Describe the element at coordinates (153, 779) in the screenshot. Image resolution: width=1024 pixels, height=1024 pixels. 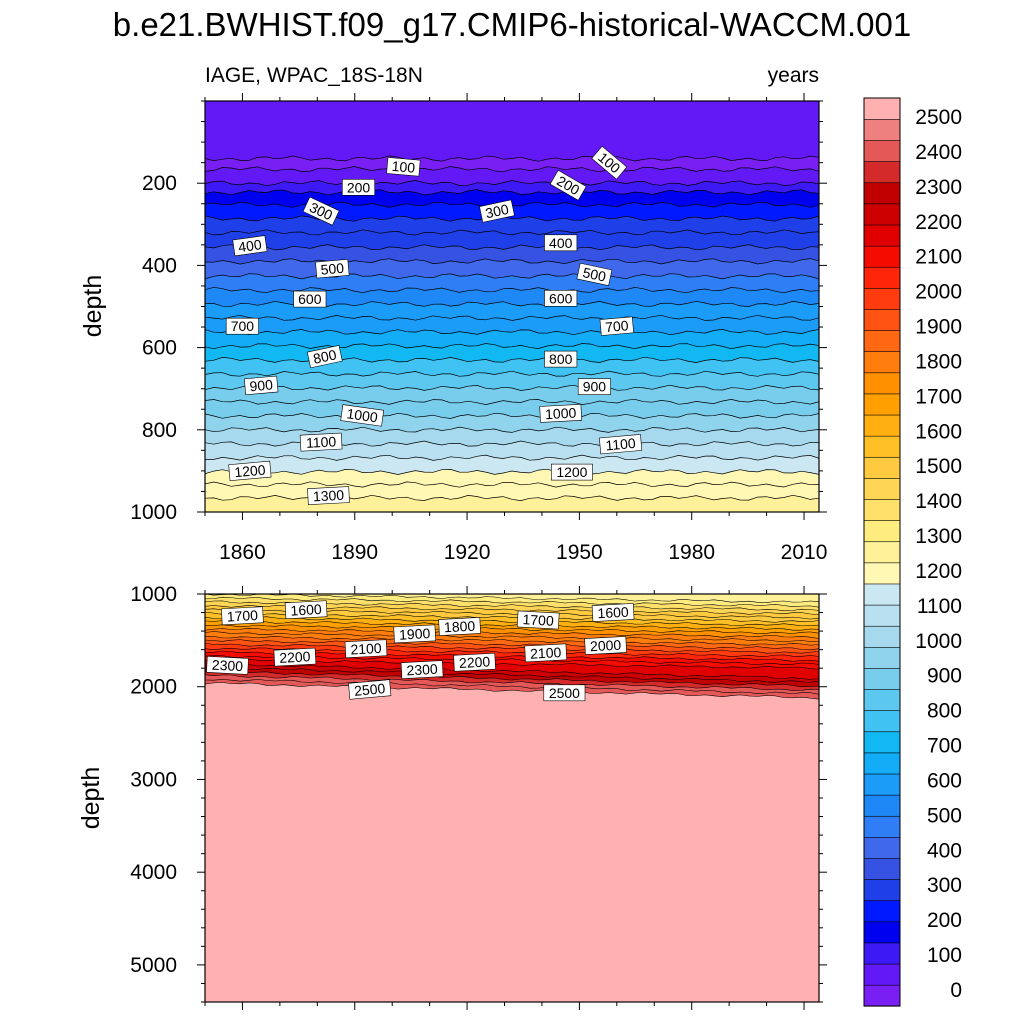
I see `lower-y-tick-label: 3000` at that location.